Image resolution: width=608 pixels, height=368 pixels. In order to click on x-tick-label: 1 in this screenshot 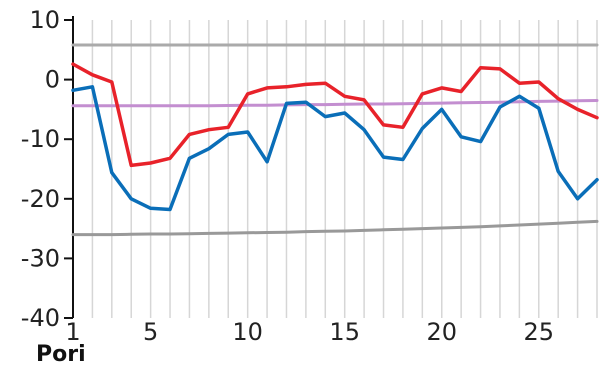, I will do `click(72, 332)`.